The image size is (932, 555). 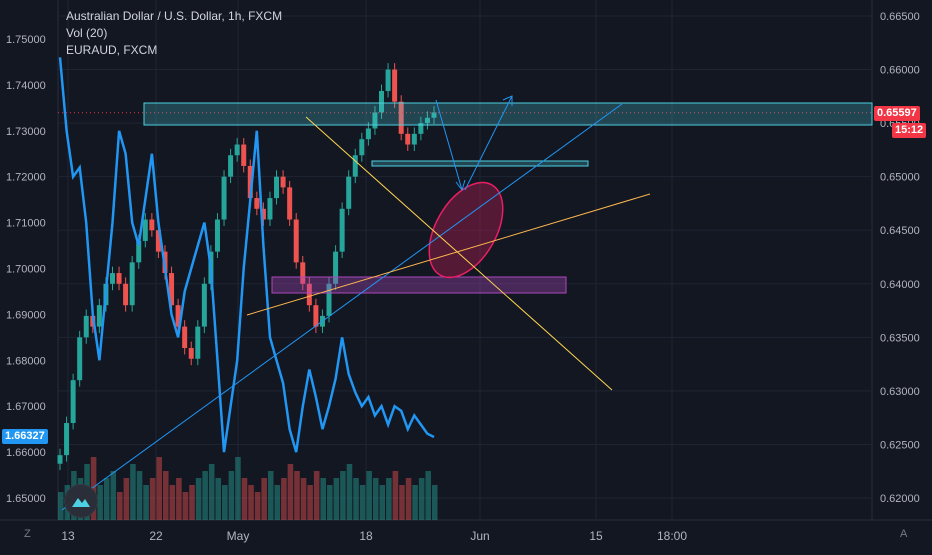 I want to click on timezone-toggle-button: Z, so click(x=27, y=534).